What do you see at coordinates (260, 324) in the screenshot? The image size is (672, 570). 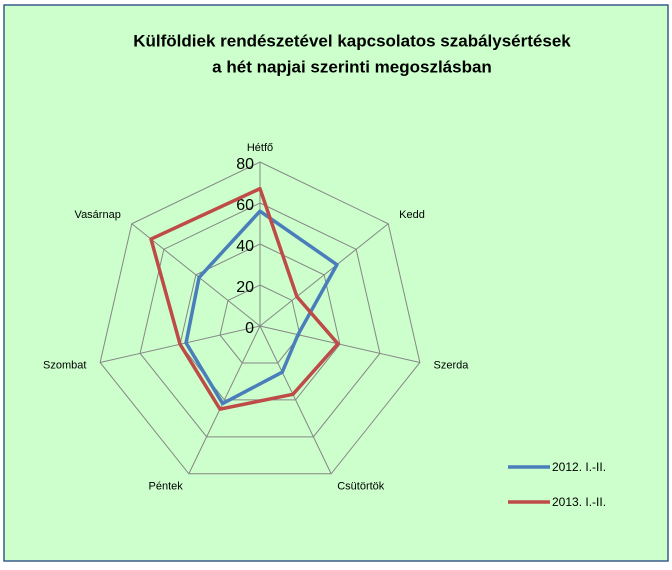 I see `grid-ring` at bounding box center [260, 324].